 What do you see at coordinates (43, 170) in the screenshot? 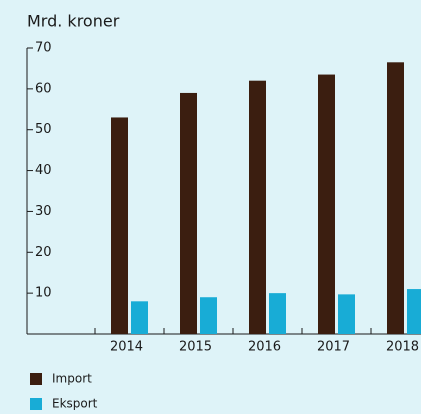
I see `y-tick-label: 40` at bounding box center [43, 170].